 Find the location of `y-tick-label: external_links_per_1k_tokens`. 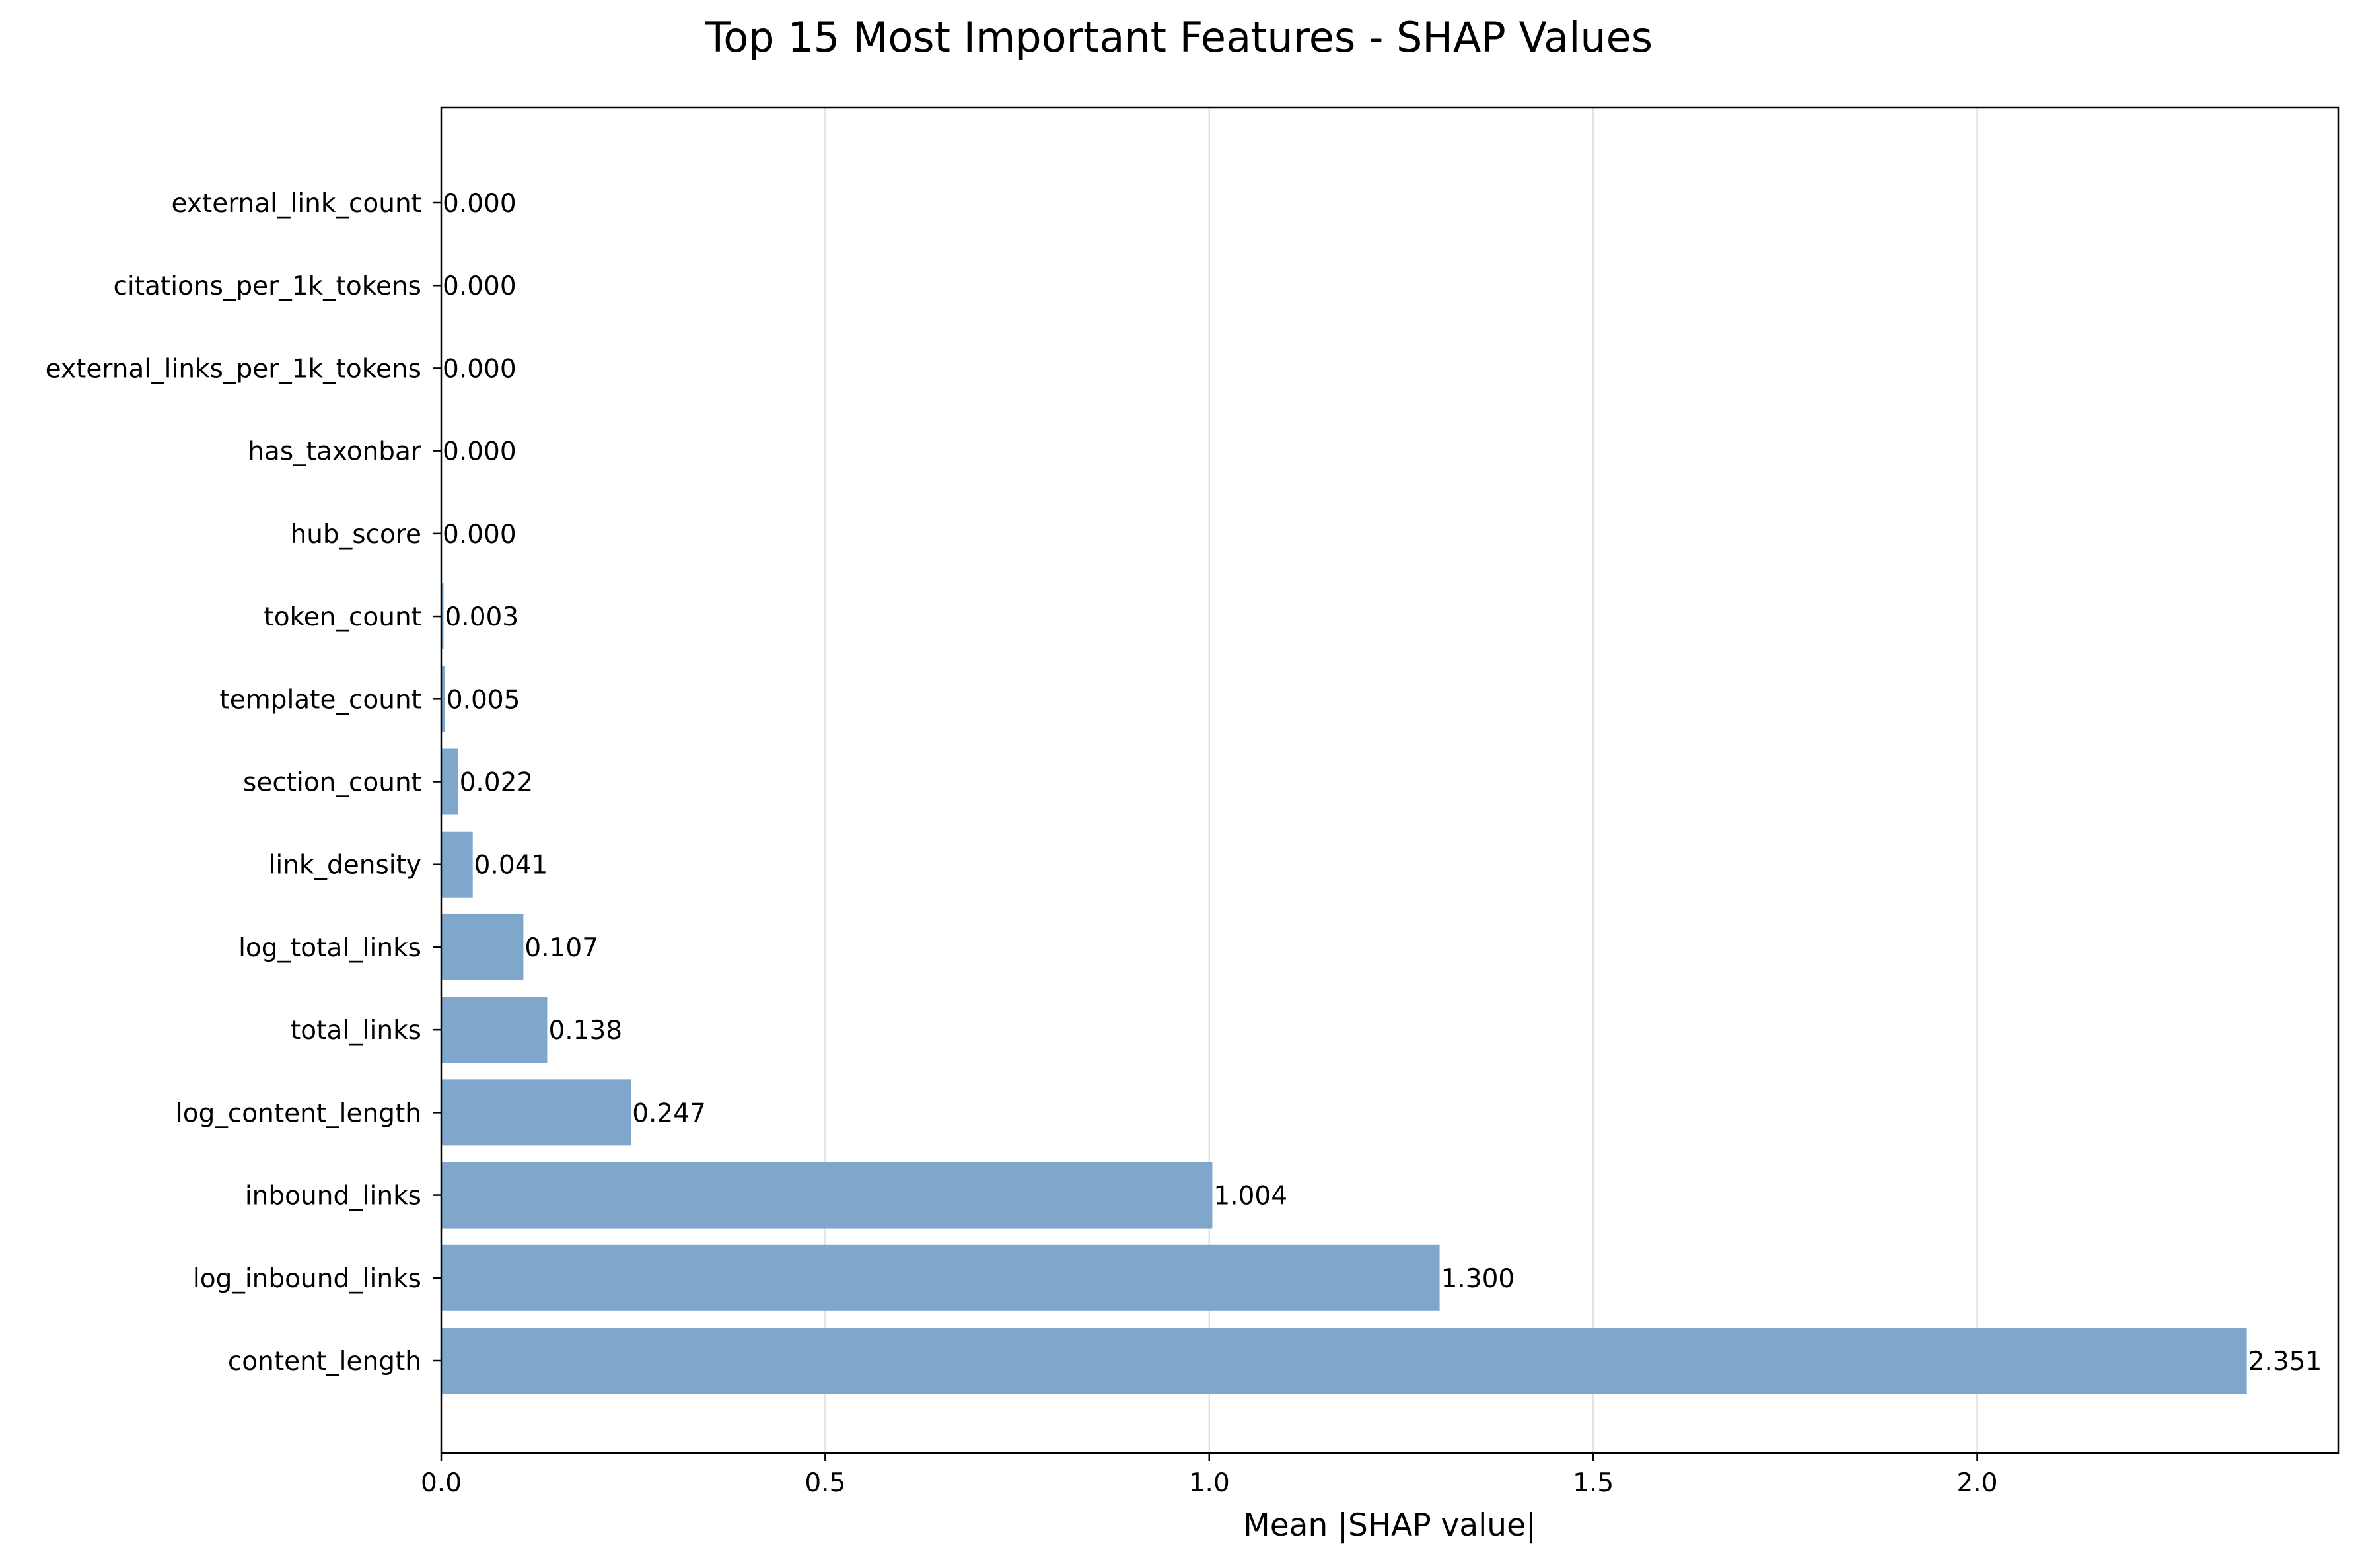

y-tick-label: external_links_per_1k_tokens is located at coordinates (233, 369).